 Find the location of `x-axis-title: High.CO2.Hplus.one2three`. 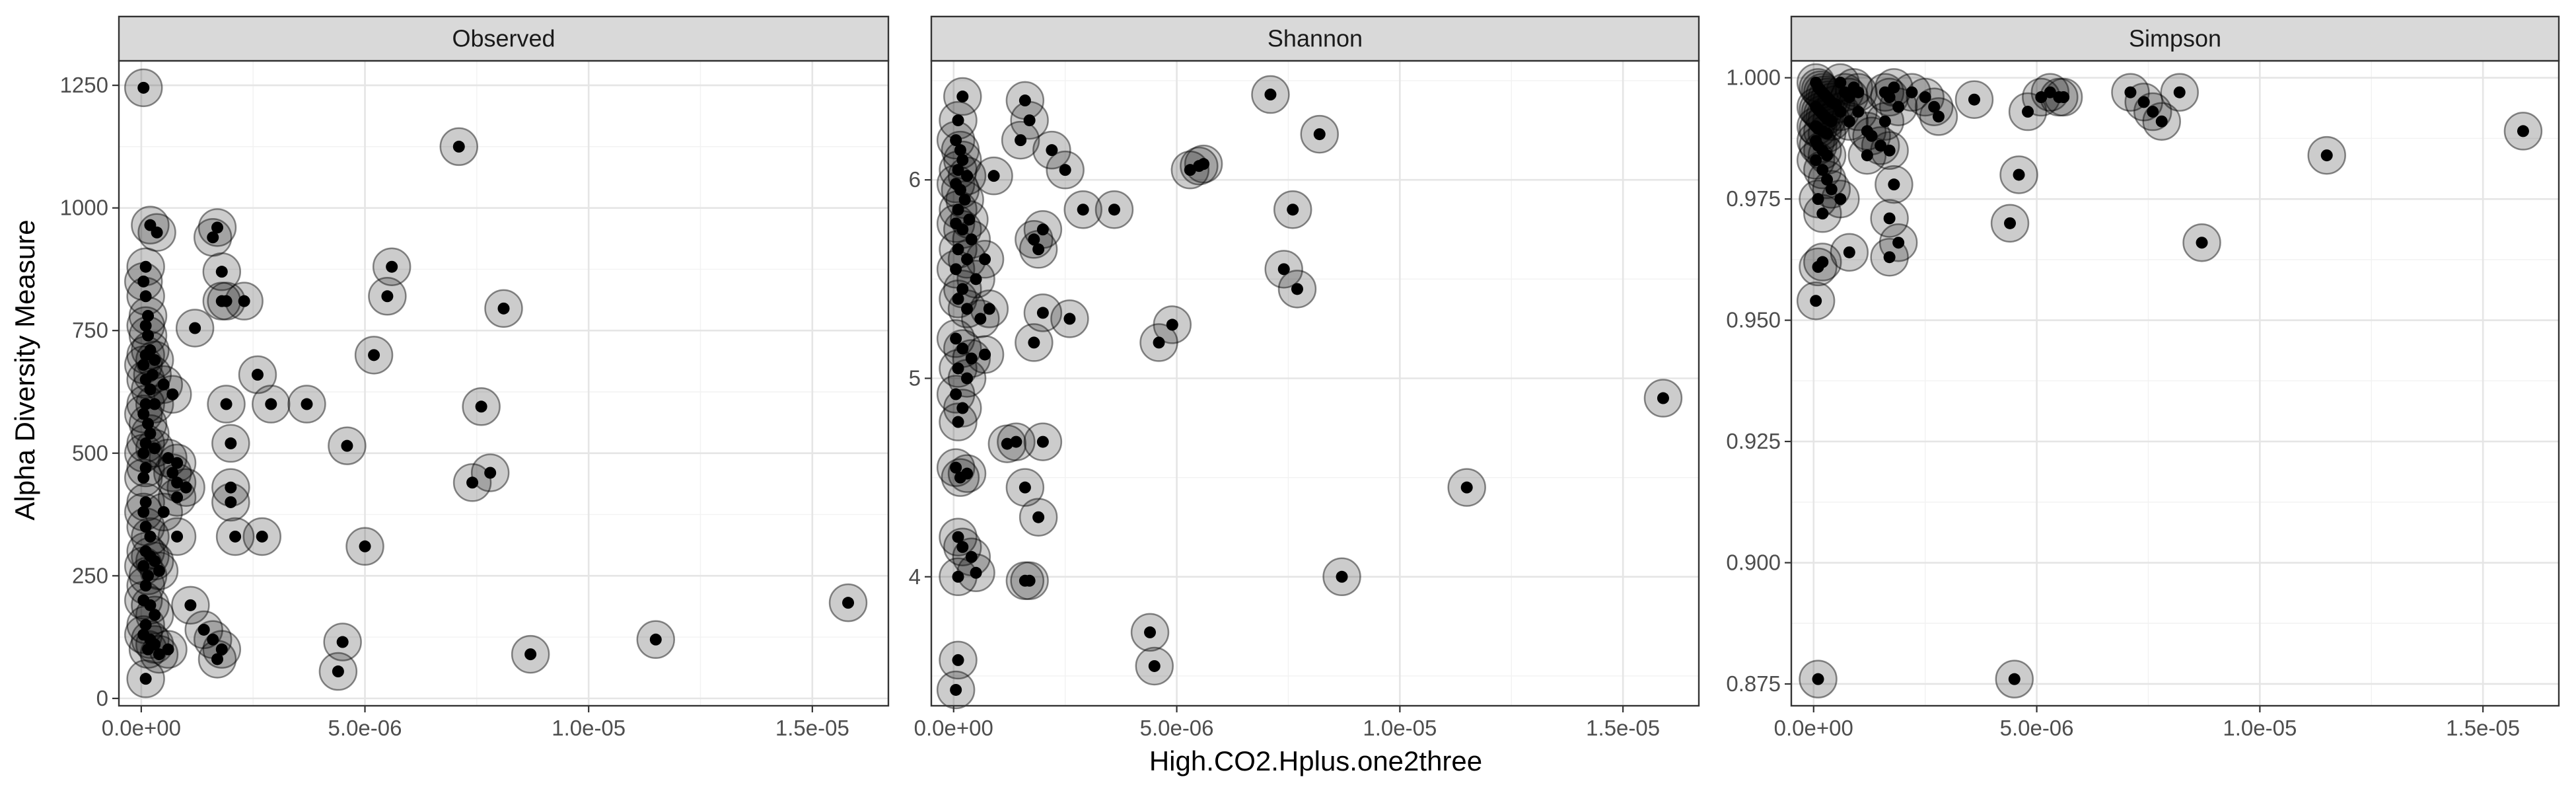

x-axis-title: High.CO2.Hplus.one2three is located at coordinates (1316, 761).